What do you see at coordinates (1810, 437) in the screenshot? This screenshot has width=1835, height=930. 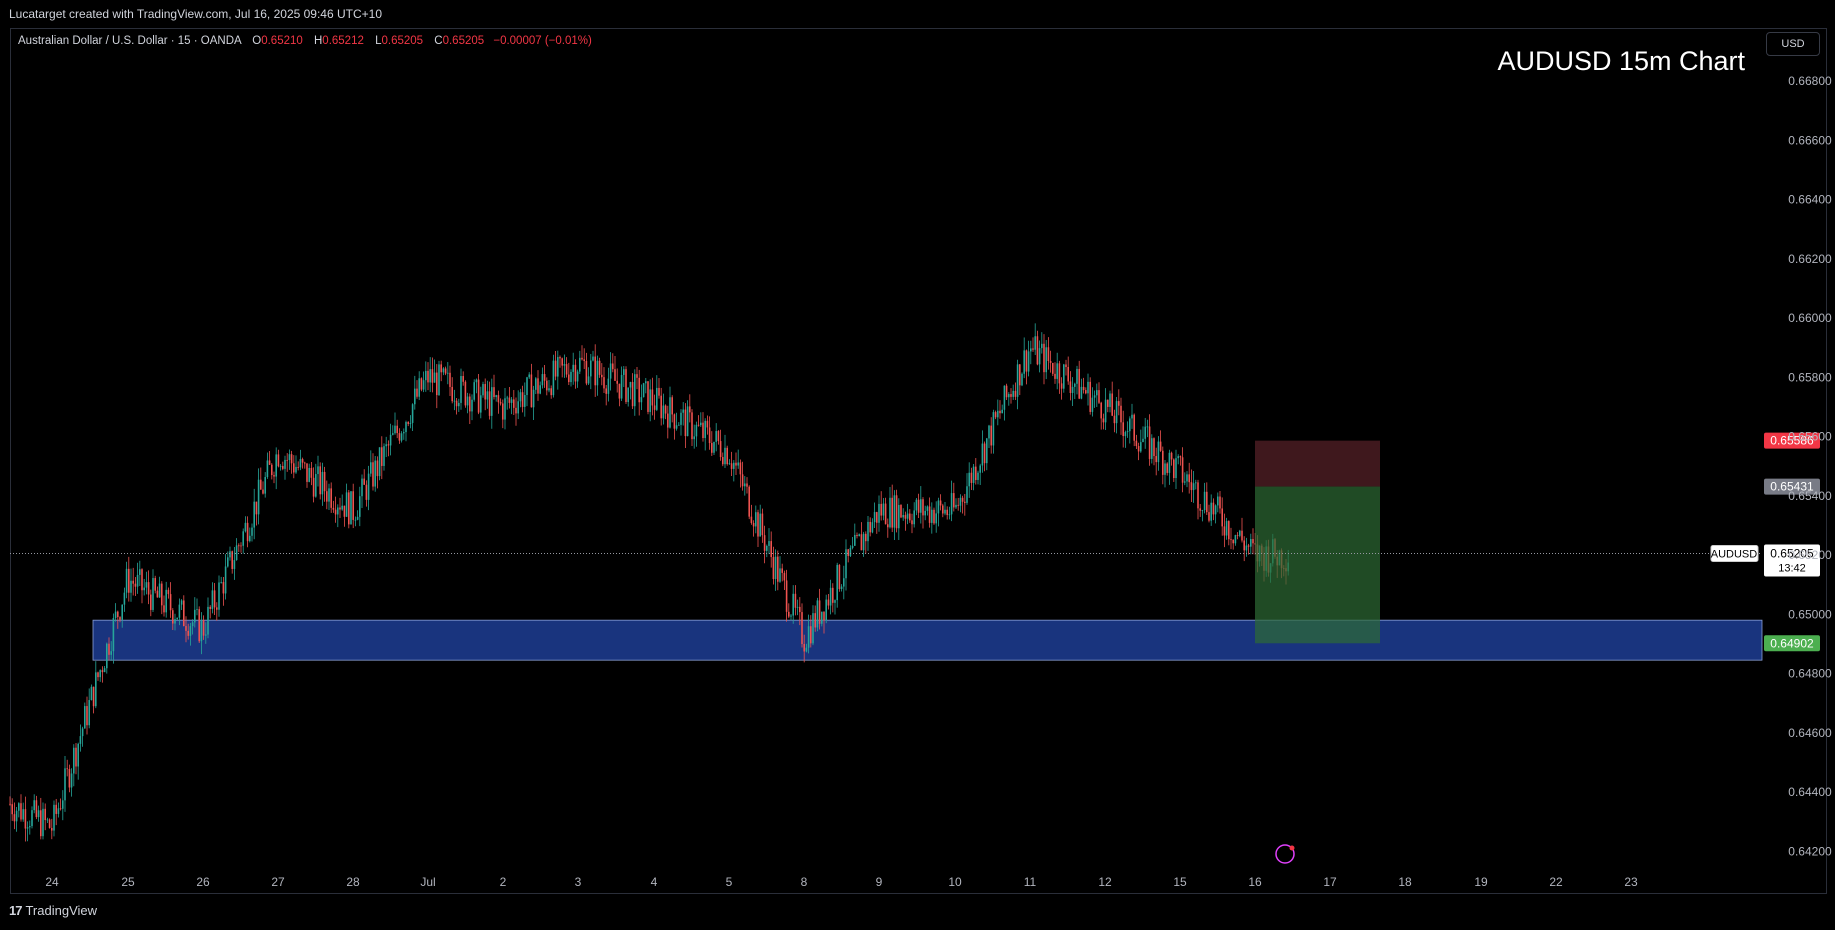 I see `y-tick-label: 0.65600` at bounding box center [1810, 437].